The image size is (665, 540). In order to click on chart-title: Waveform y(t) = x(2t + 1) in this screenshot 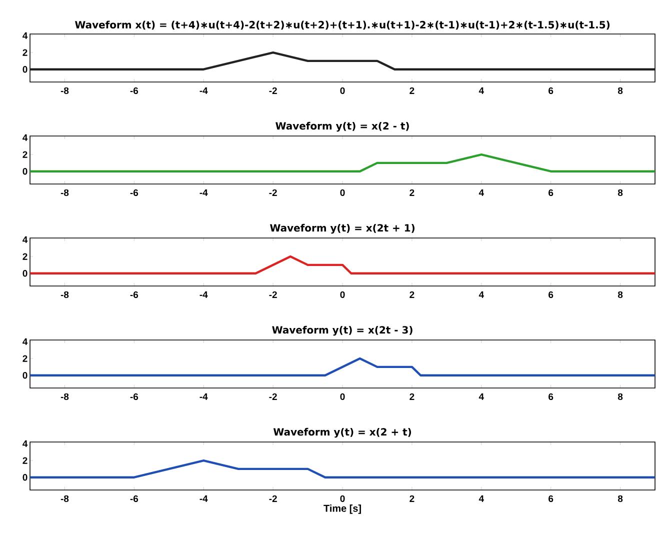, I will do `click(342, 229)`.